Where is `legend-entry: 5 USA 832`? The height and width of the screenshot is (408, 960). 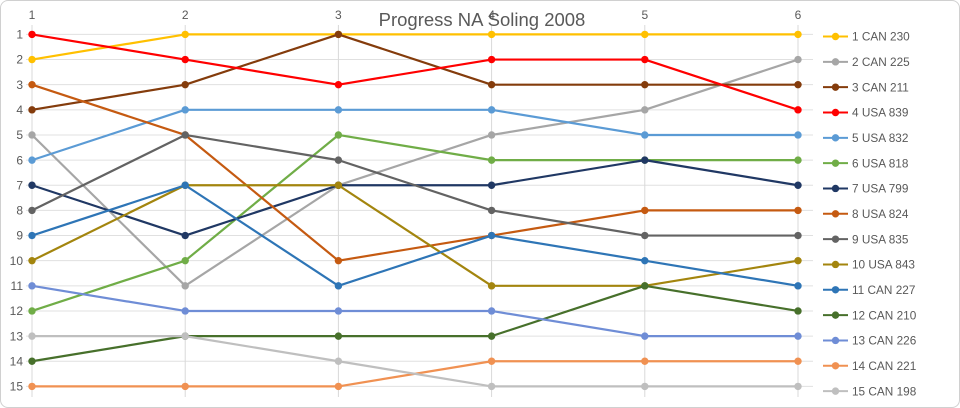
legend-entry: 5 USA 832 is located at coordinates (865, 138).